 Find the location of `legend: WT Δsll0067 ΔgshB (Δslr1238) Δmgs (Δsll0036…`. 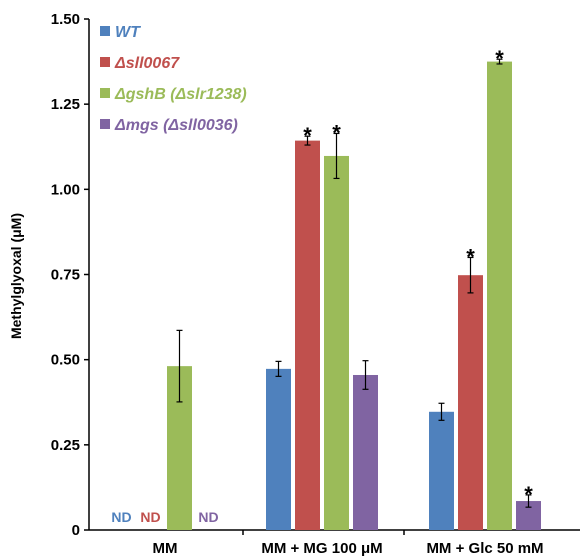

legend: WT Δsll0067 ΔgshB (Δslr1238) Δmgs (Δsll0036… is located at coordinates (173, 79).